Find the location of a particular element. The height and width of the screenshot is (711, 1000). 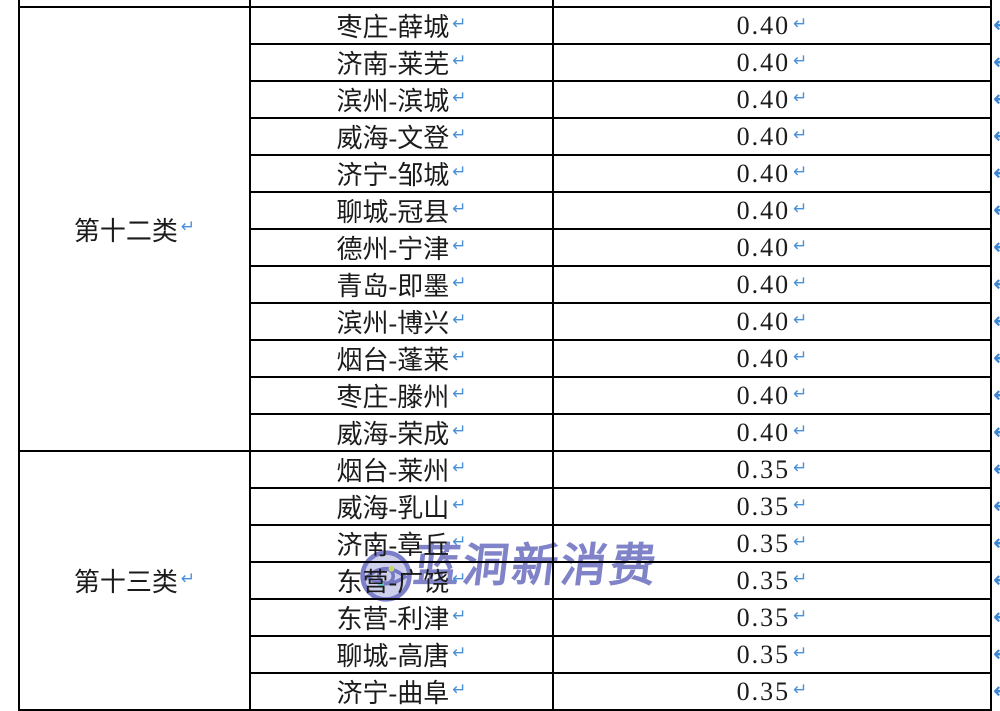

city-pair: 德州-宁津 is located at coordinates (393, 249).